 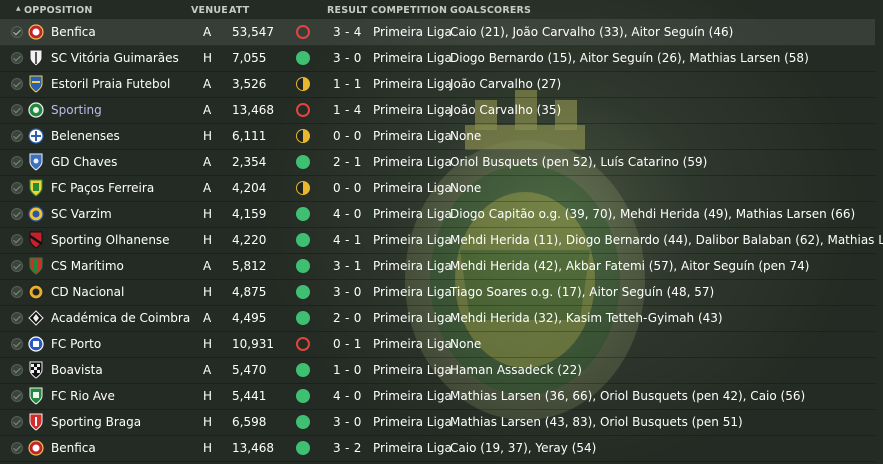 I want to click on result-score: 2 - 1, so click(x=347, y=162).